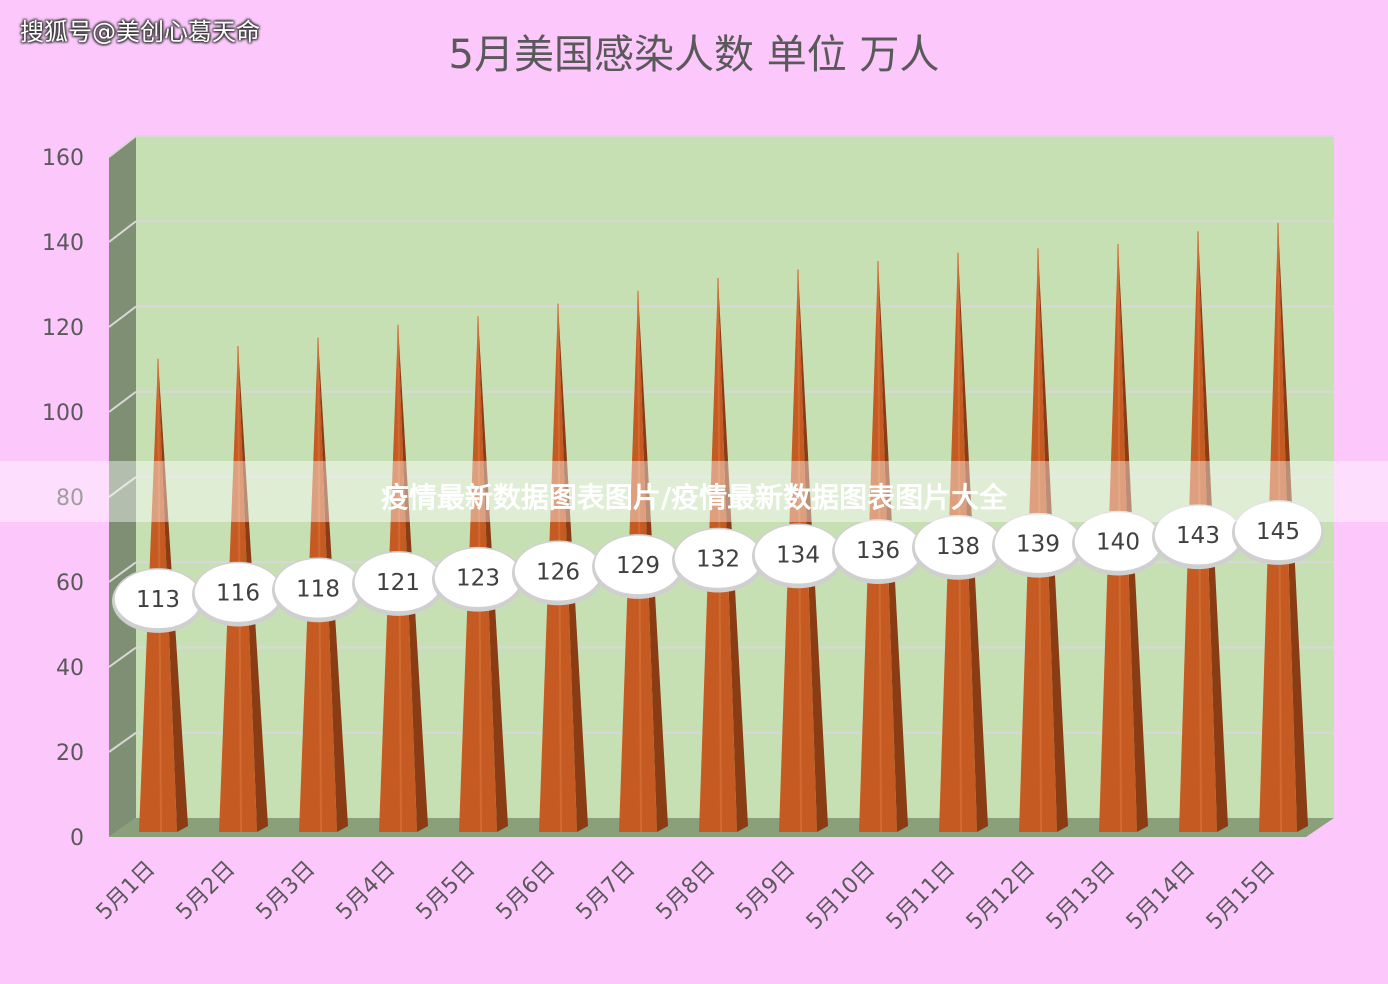 This screenshot has height=984, width=1388. I want to click on data-label: 138, so click(958, 547).